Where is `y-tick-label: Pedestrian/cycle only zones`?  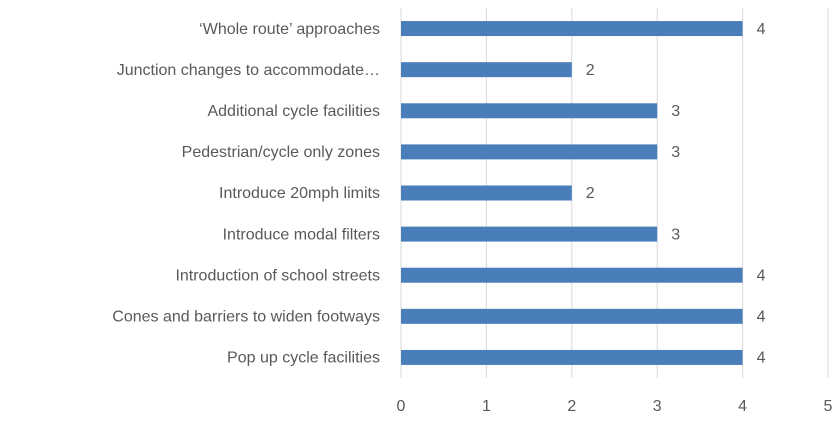
y-tick-label: Pedestrian/cycle only zones is located at coordinates (281, 152).